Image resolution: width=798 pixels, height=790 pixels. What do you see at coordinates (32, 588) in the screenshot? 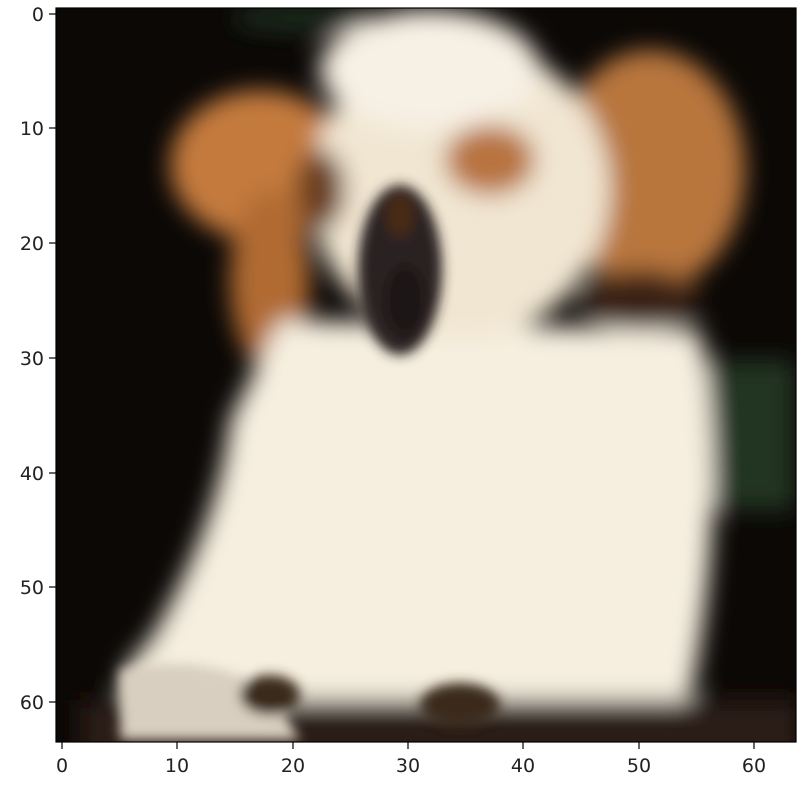
I see `y-tick-label: 50` at bounding box center [32, 588].